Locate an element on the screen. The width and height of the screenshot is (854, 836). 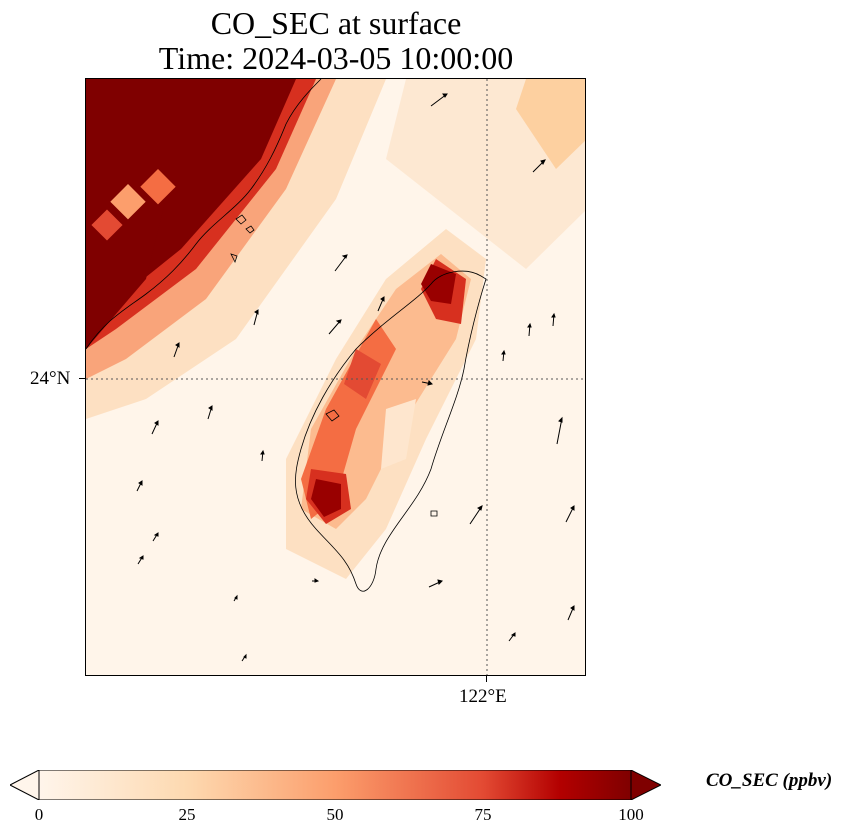
coastline-islands is located at coordinates (334, 365).